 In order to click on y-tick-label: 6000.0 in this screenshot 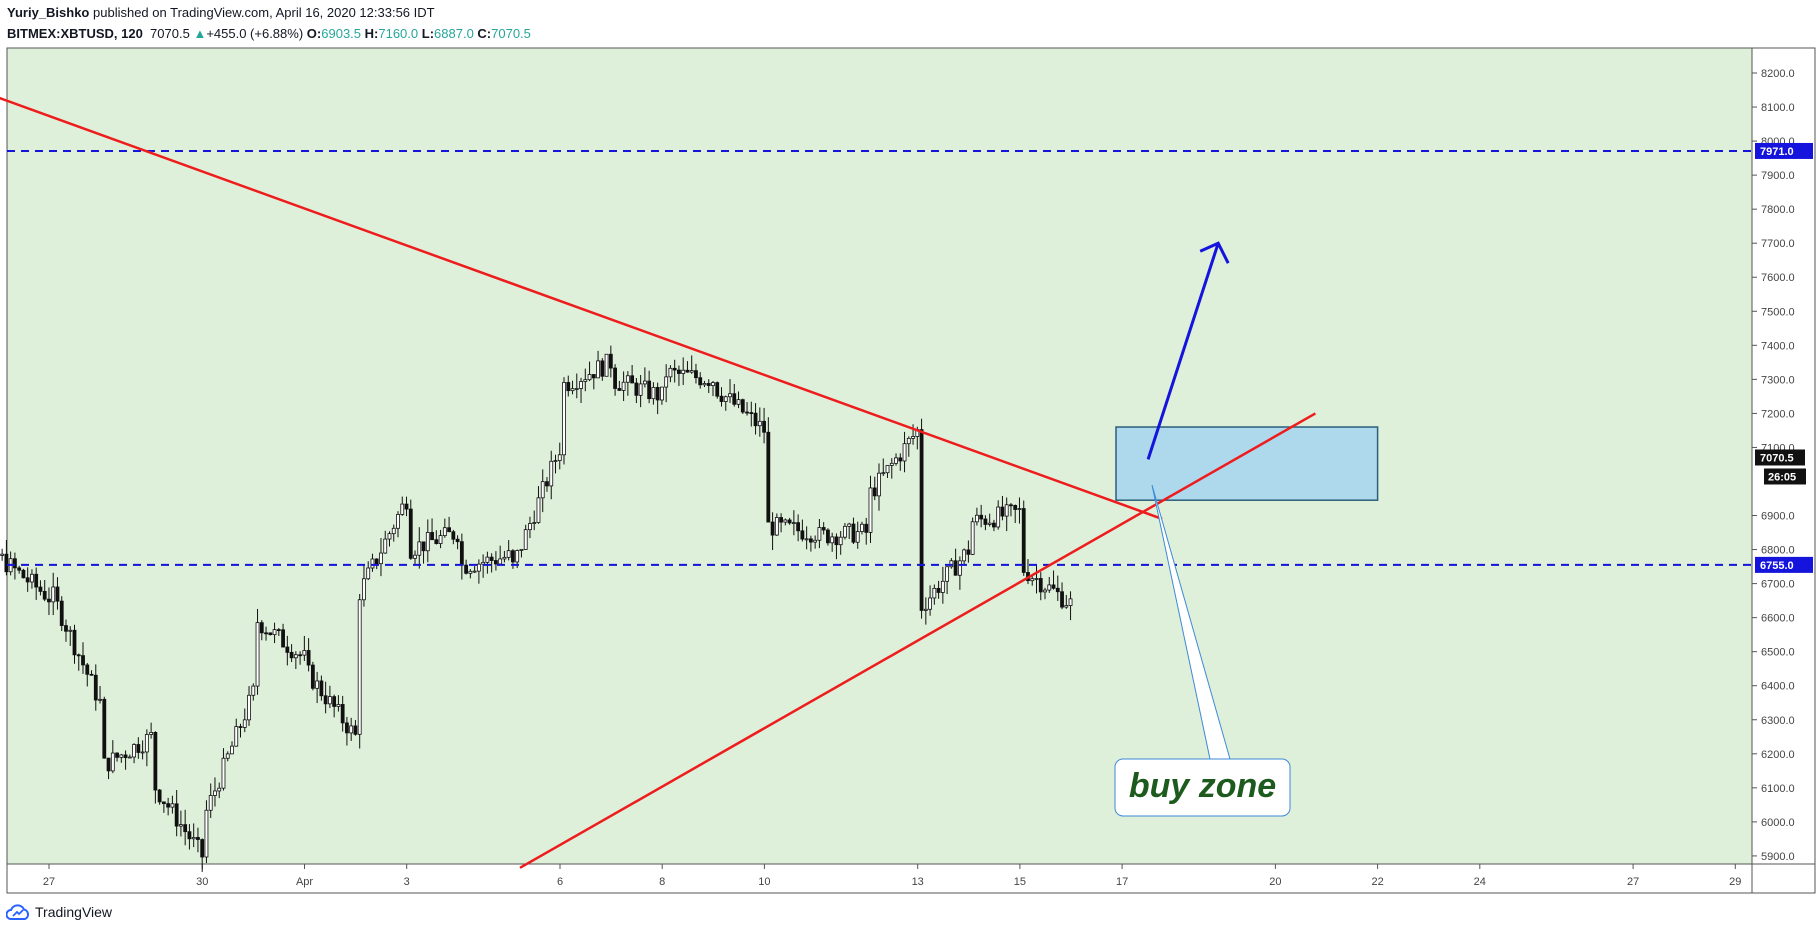, I will do `click(1778, 823)`.